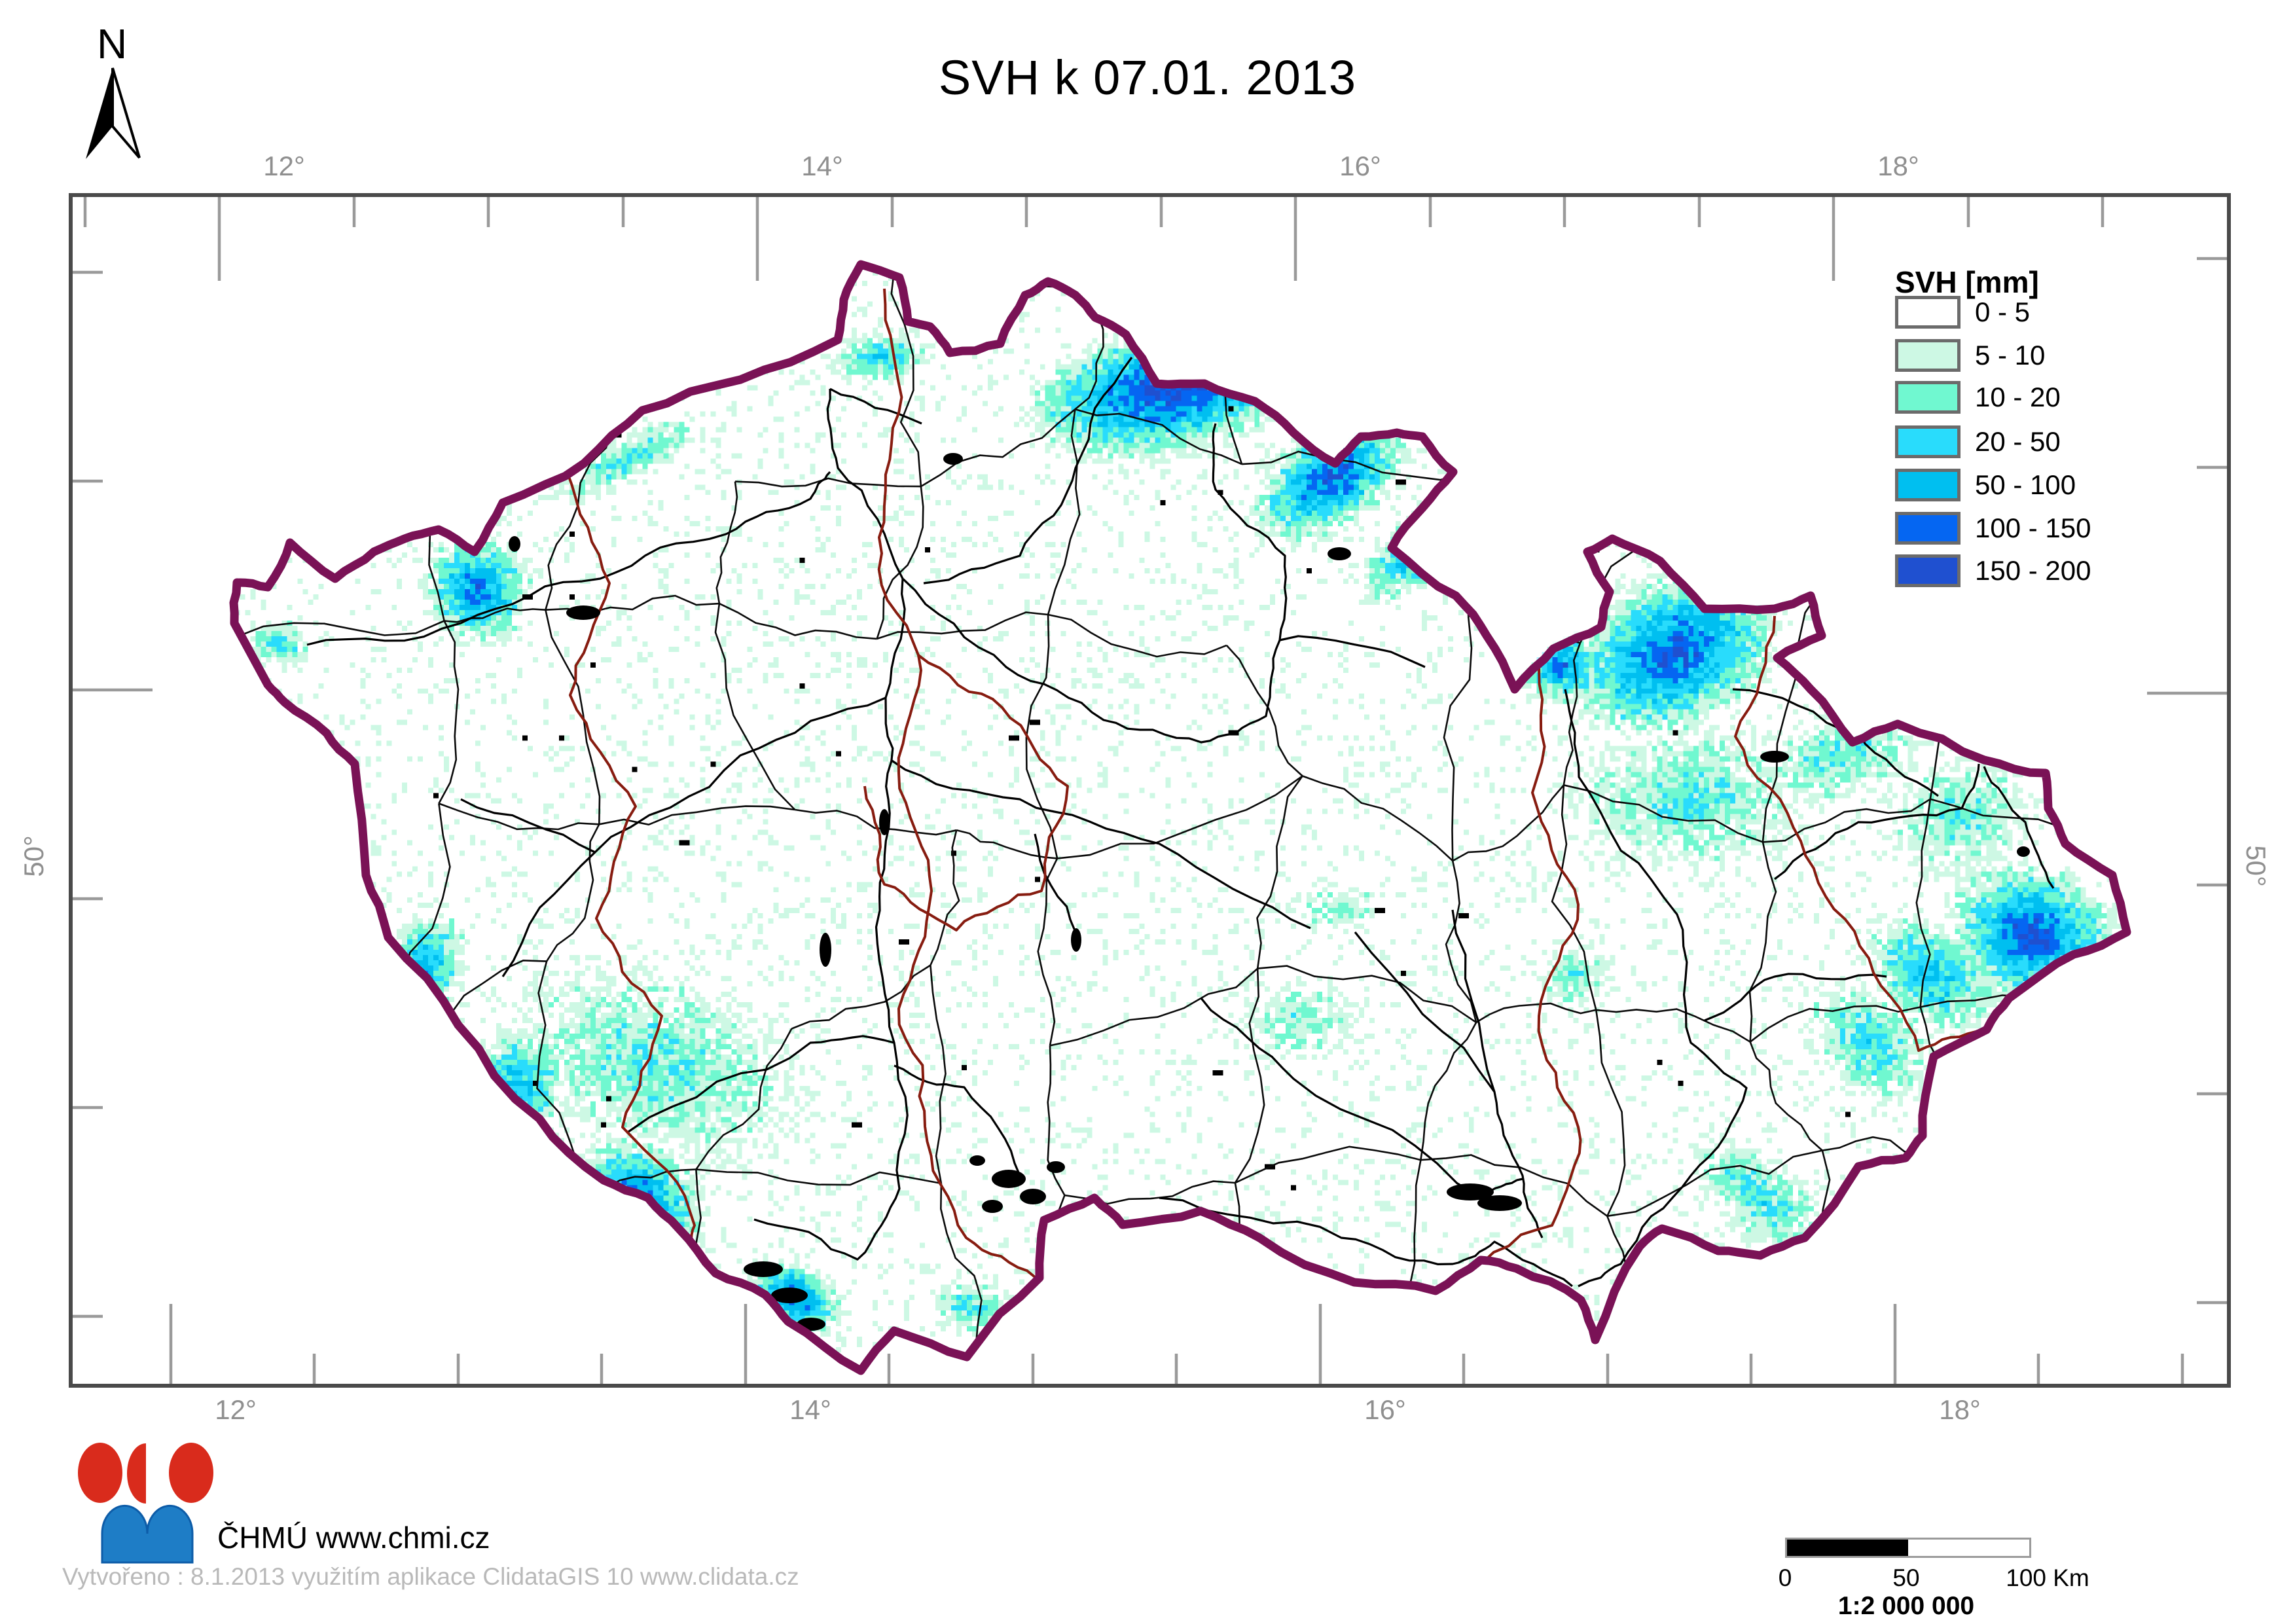 This screenshot has height=1624, width=2295. What do you see at coordinates (1785, 1577) in the screenshot?
I see `scalebar-tick-label: 0` at bounding box center [1785, 1577].